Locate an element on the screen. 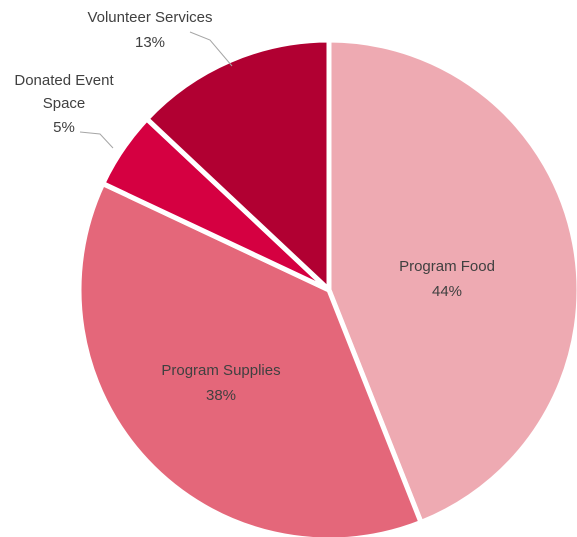 This screenshot has width=577, height=537. slice-label-program-food: Program Food is located at coordinates (447, 266).